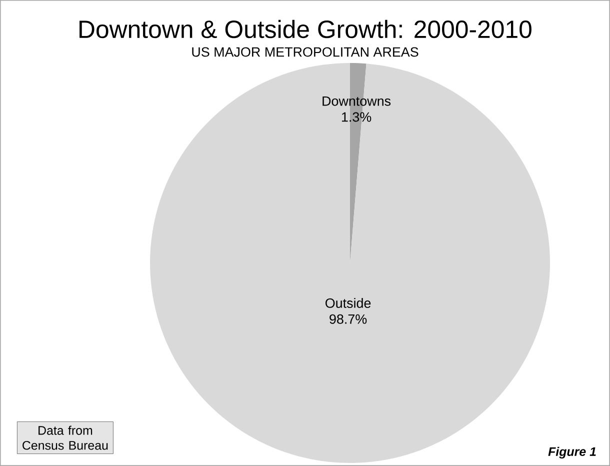 Image resolution: width=610 pixels, height=466 pixels. I want to click on chart-subtitle: US MAJOR METROPOLITAN AREAS, so click(305, 52).